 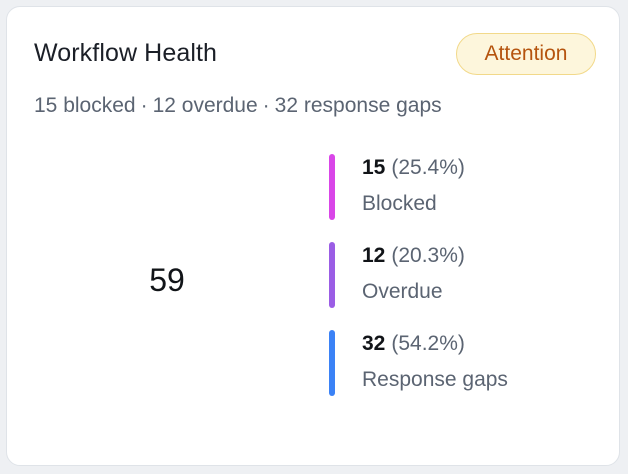 What do you see at coordinates (374, 255) in the screenshot?
I see `legend-value: 12` at bounding box center [374, 255].